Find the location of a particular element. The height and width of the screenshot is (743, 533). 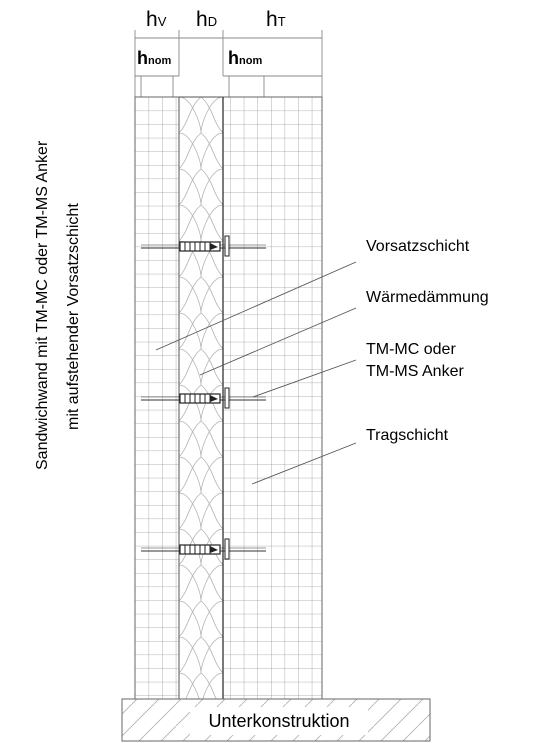

unterkonstruktion-label-bg is located at coordinates (279, 721).